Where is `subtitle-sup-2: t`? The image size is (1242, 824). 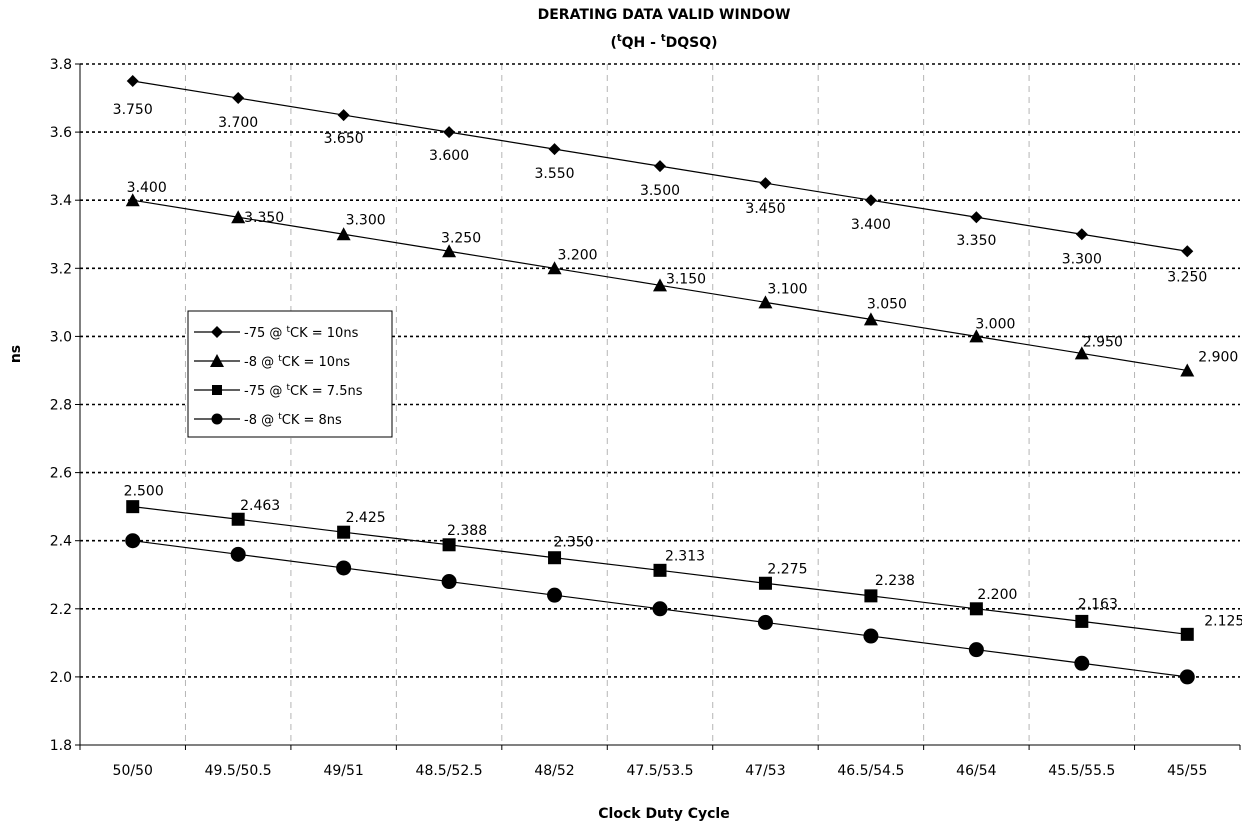
subtitle-sup-2: t is located at coordinates (663, 38).